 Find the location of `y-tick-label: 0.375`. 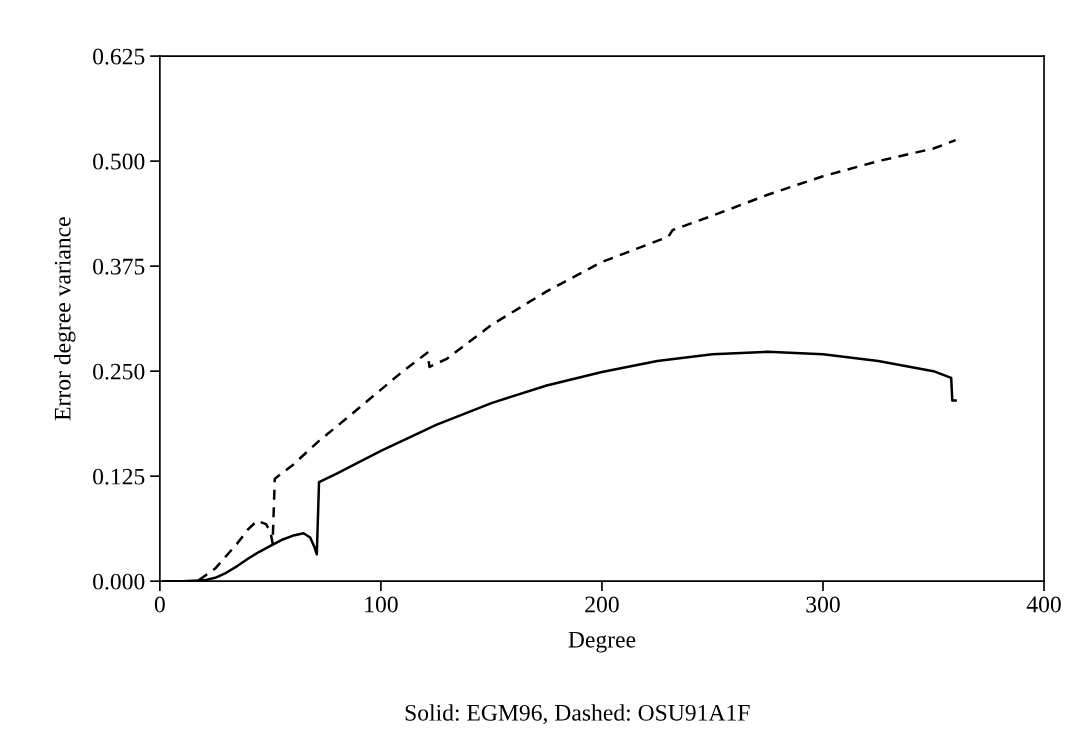

y-tick-label: 0.375 is located at coordinates (119, 266).